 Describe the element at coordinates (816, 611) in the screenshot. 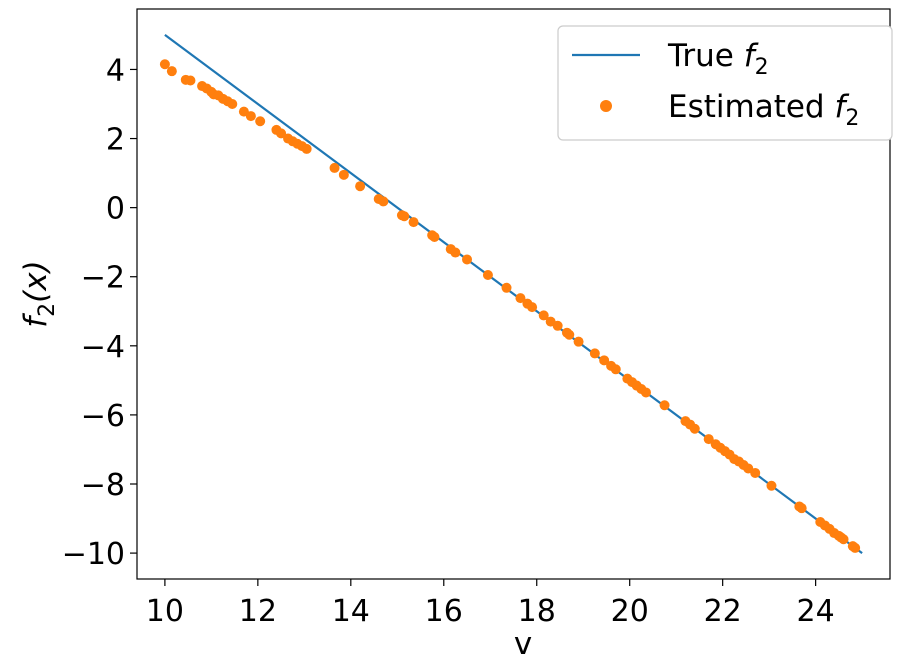

I see `x-tick-label: 24` at that location.